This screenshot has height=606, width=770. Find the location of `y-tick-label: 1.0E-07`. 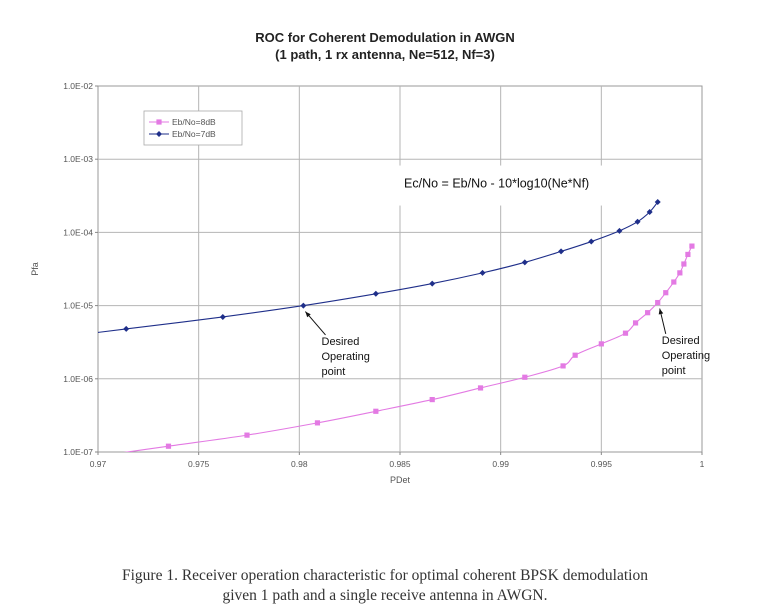

y-tick-label: 1.0E-07 is located at coordinates (78, 452).